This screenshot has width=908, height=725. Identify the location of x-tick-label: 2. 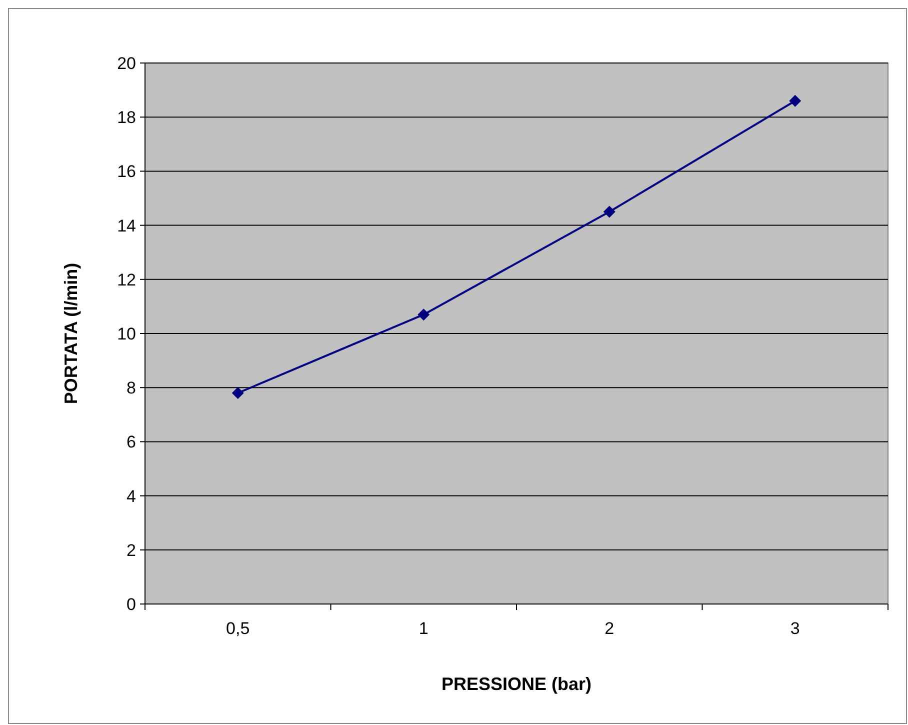
(609, 628).